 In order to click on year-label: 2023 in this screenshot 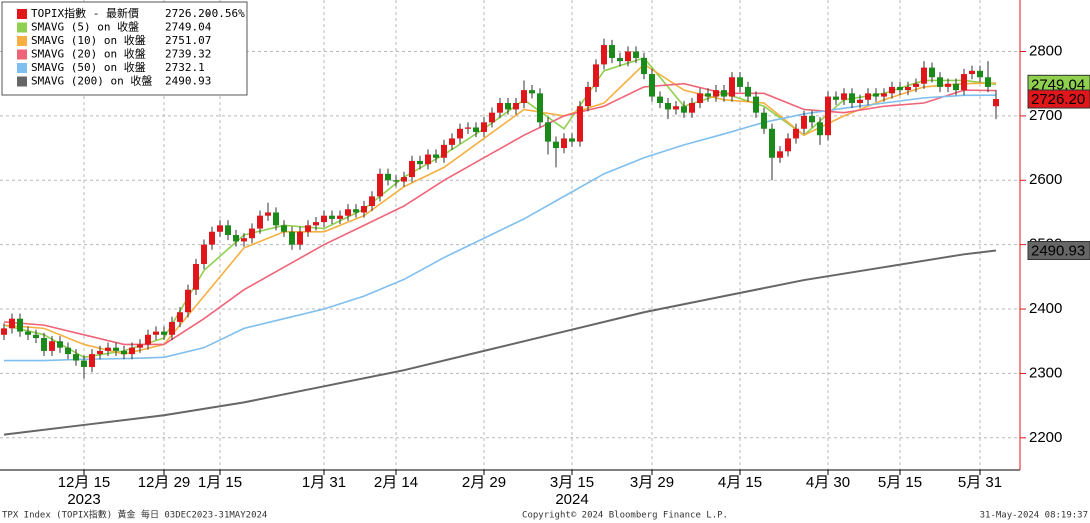, I will do `click(83, 499)`.